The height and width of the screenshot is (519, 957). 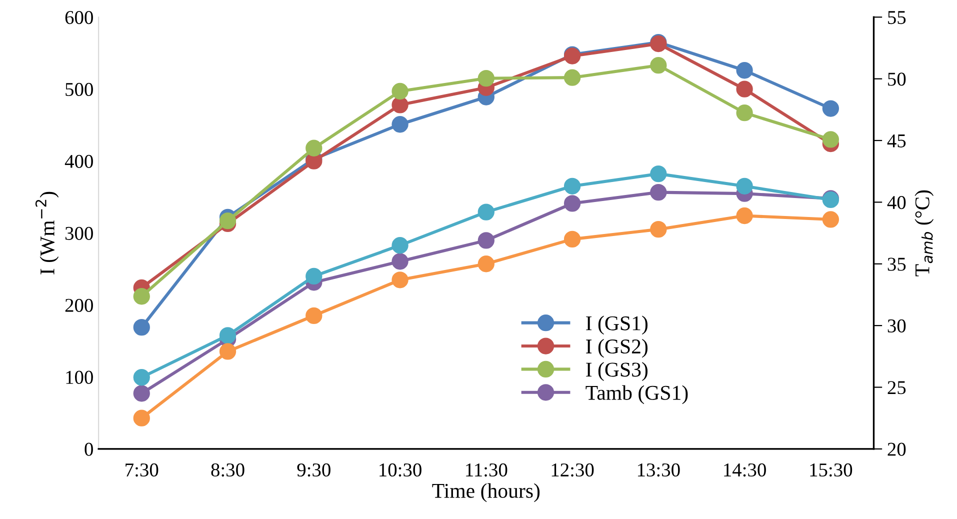 I want to click on y2-tick-label: 20, so click(x=897, y=449).